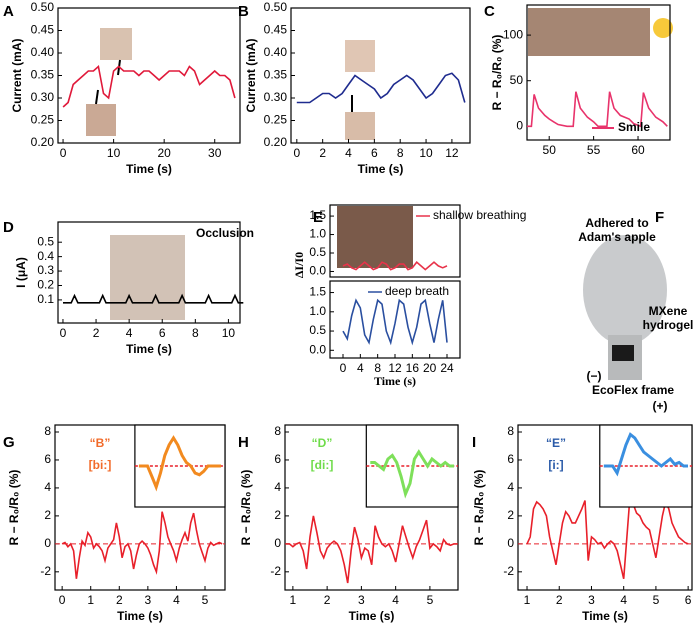 Image resolution: width=700 pixels, height=634 pixels. What do you see at coordinates (417, 291) in the screenshot?
I see `legend-label: deep breath` at bounding box center [417, 291].